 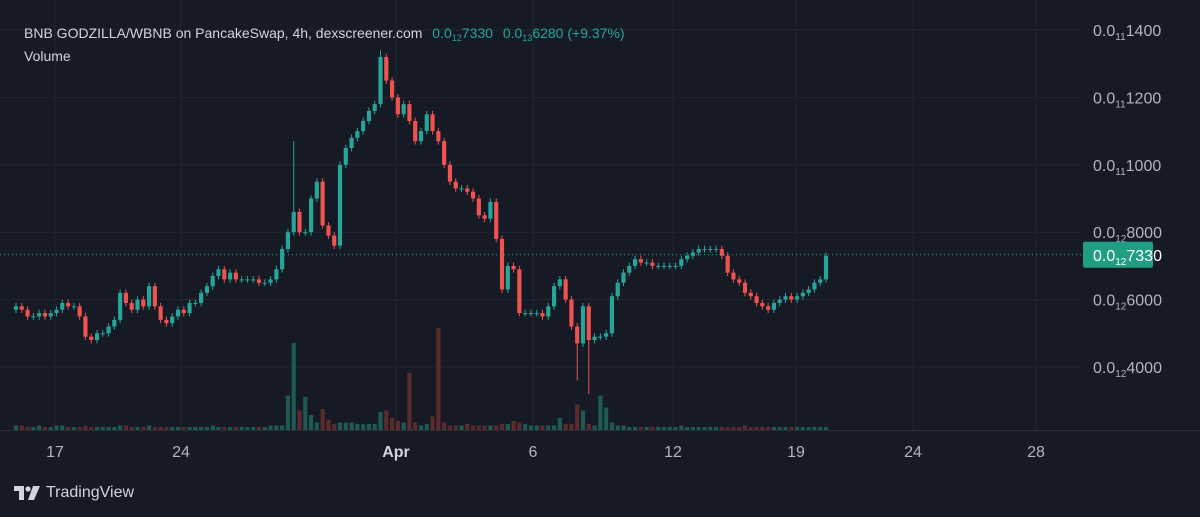 What do you see at coordinates (545, 452) in the screenshot?
I see `time-axis: 17 24 Apr 6 12 19 24 28` at bounding box center [545, 452].